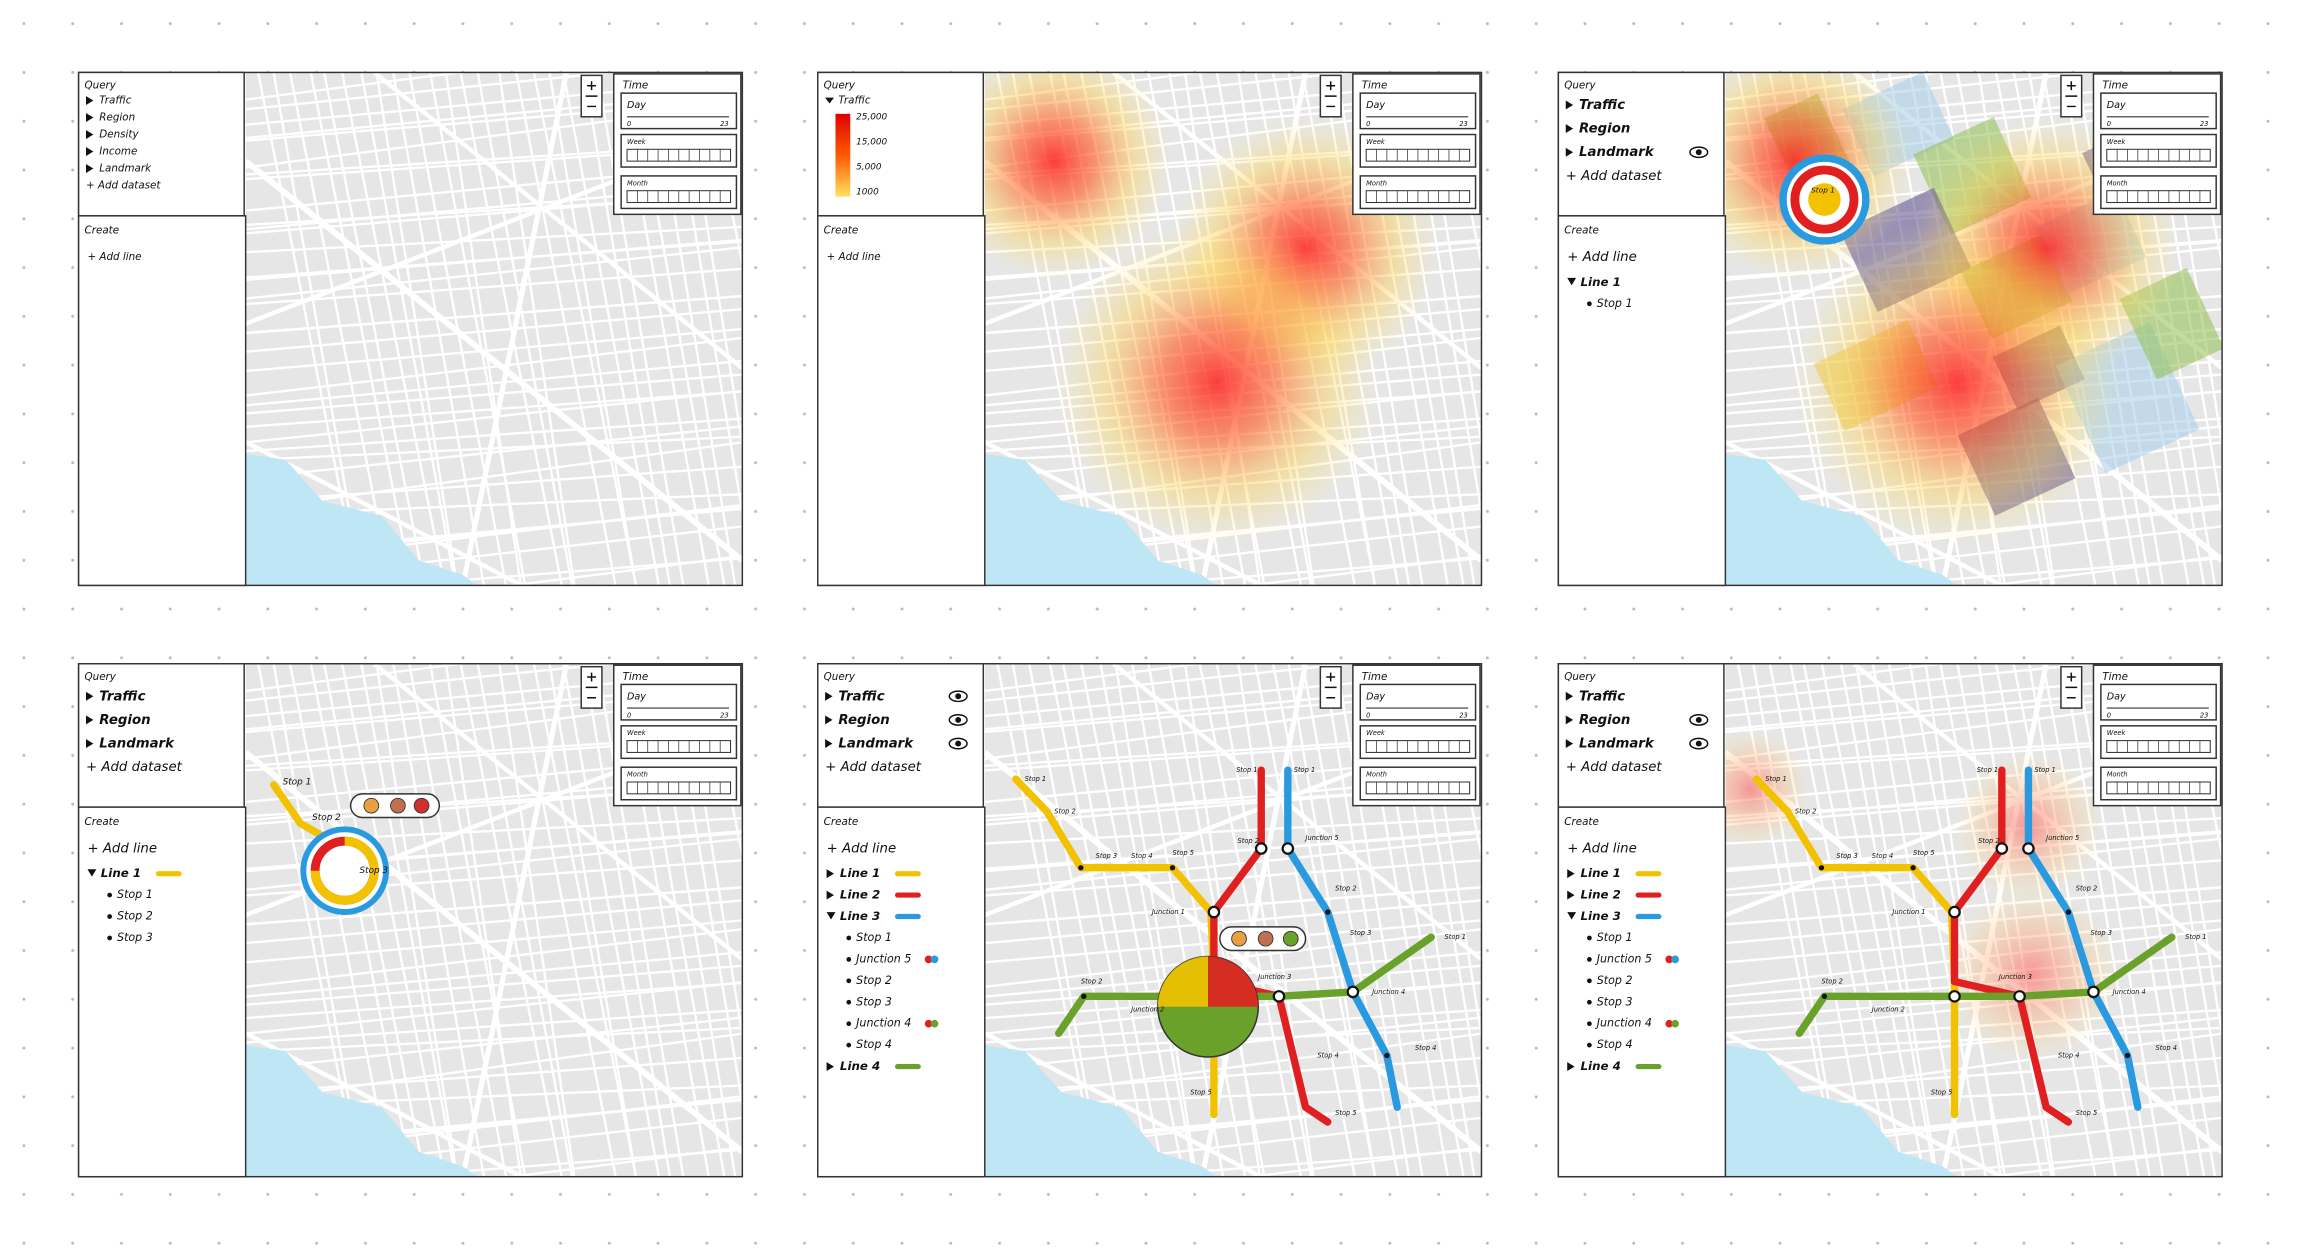 This screenshot has height=1258, width=2314. Describe the element at coordinates (119, 135) in the screenshot. I see `query-item: Density` at that location.